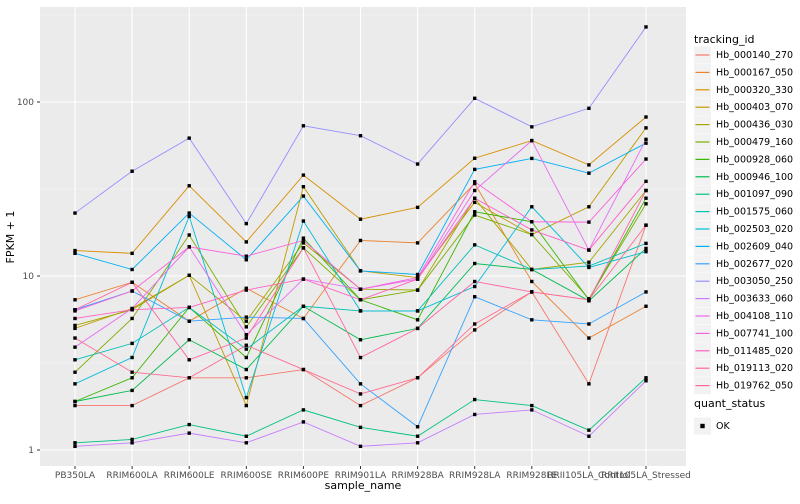 Image resolution: width=800 pixels, height=504 pixels. What do you see at coordinates (754, 333) in the screenshot?
I see `legend-label: Hb_007741_100` at bounding box center [754, 333].